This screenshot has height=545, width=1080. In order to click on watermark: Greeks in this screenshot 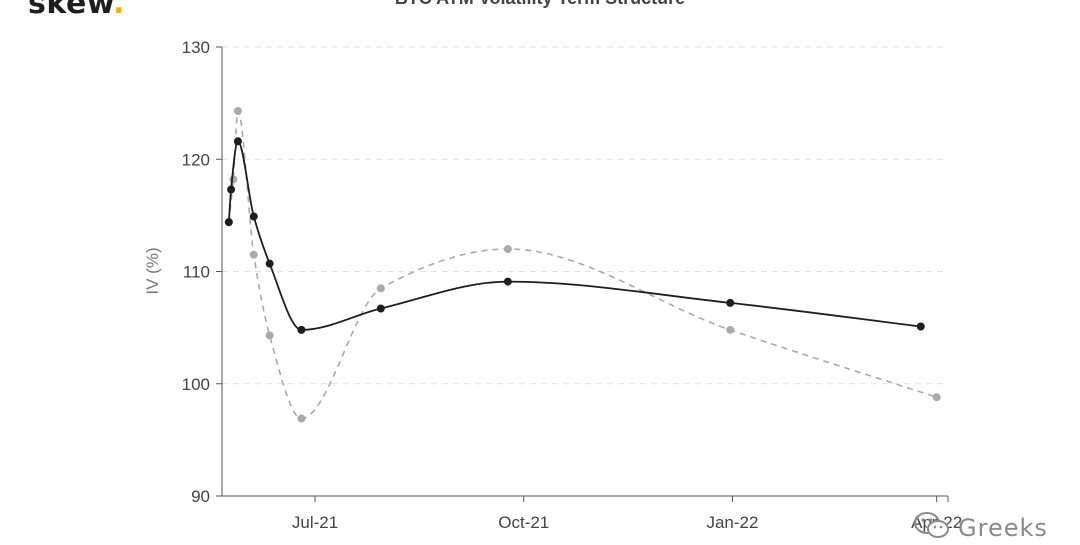, I will do `click(980, 527)`.